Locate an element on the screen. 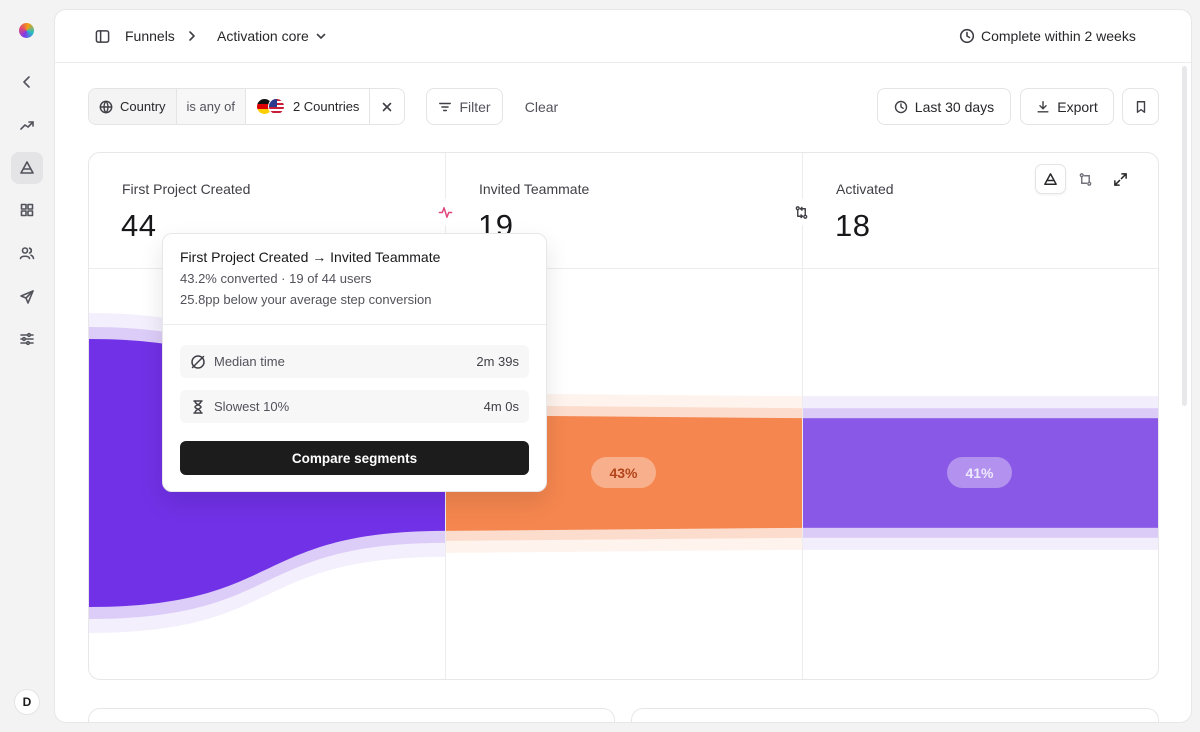 This screenshot has width=1200, height=732. us-flag-icon is located at coordinates (276, 106).